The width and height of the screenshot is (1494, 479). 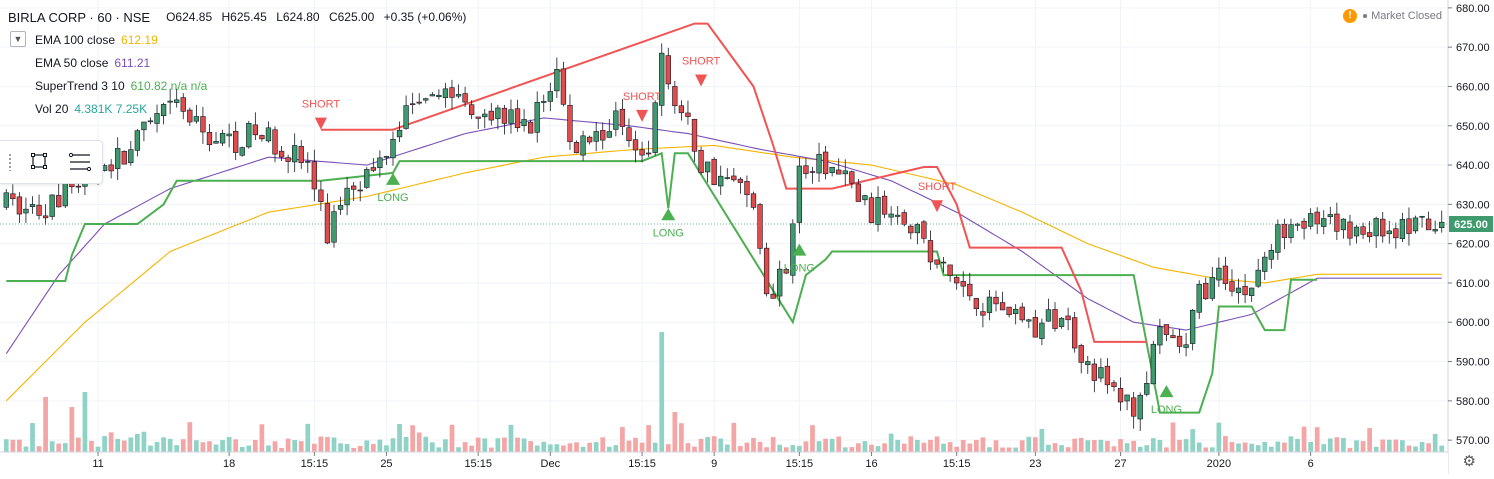 I want to click on gear-icon: ⚙, so click(x=1469, y=461).